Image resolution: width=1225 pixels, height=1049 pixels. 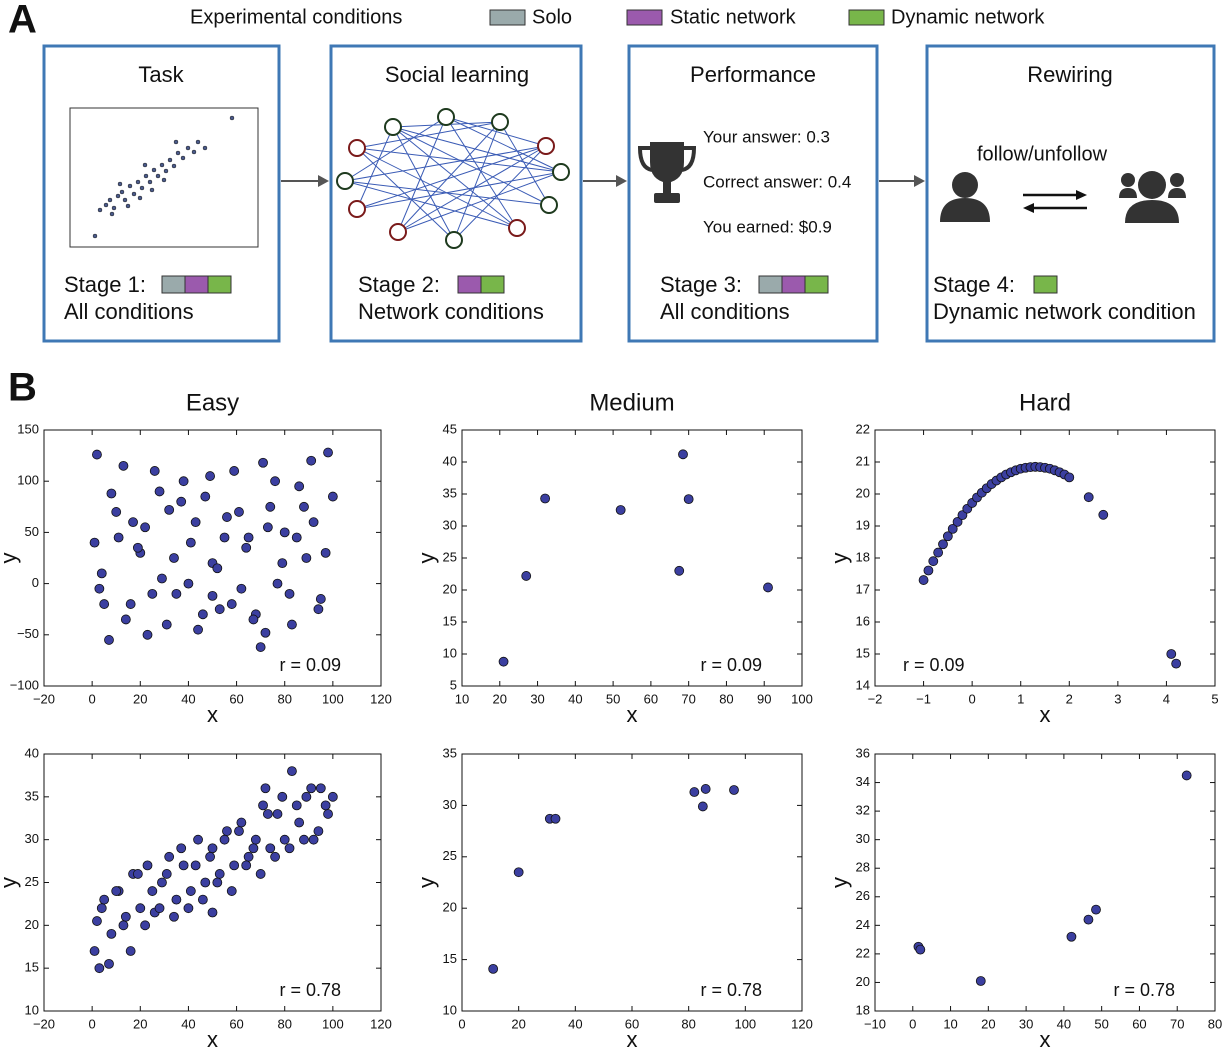 I want to click on x-tick-label: 30, so click(x=537, y=698).